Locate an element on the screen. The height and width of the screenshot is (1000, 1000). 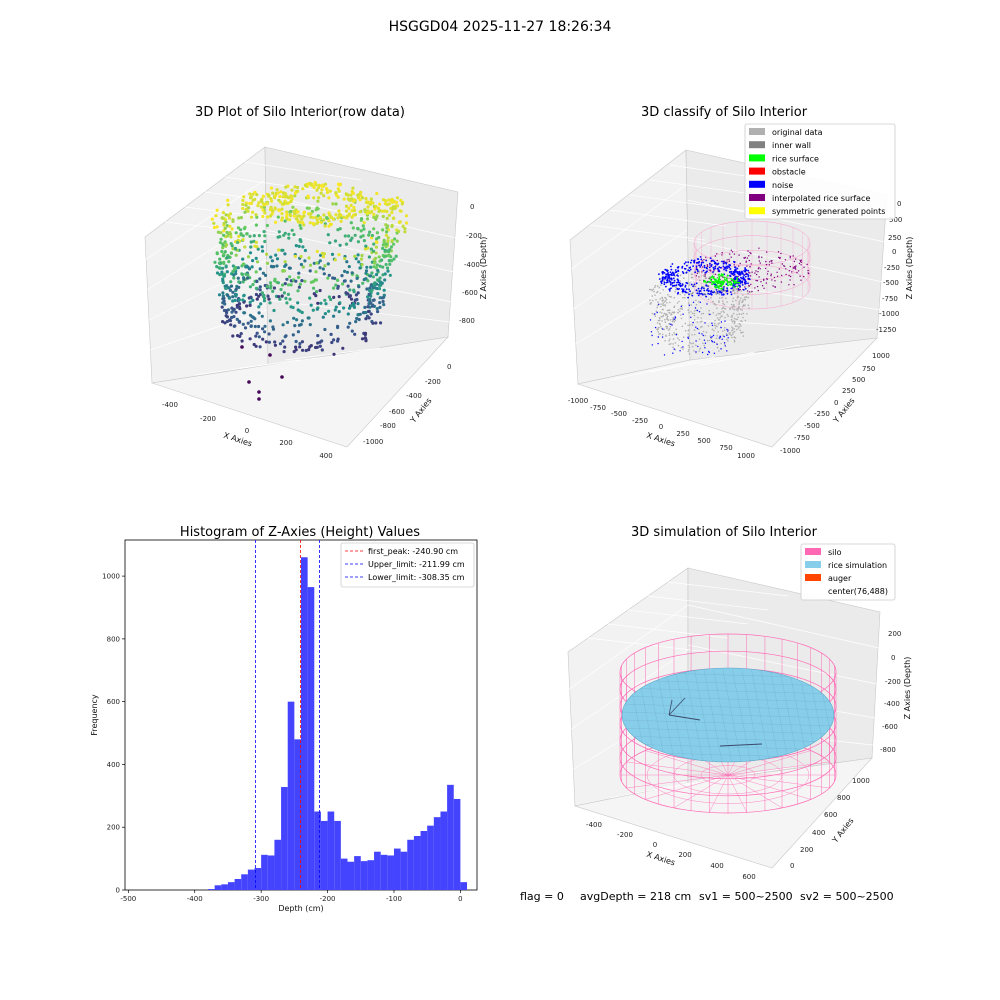
raw-z-tick: -600 is located at coordinates (470, 293).